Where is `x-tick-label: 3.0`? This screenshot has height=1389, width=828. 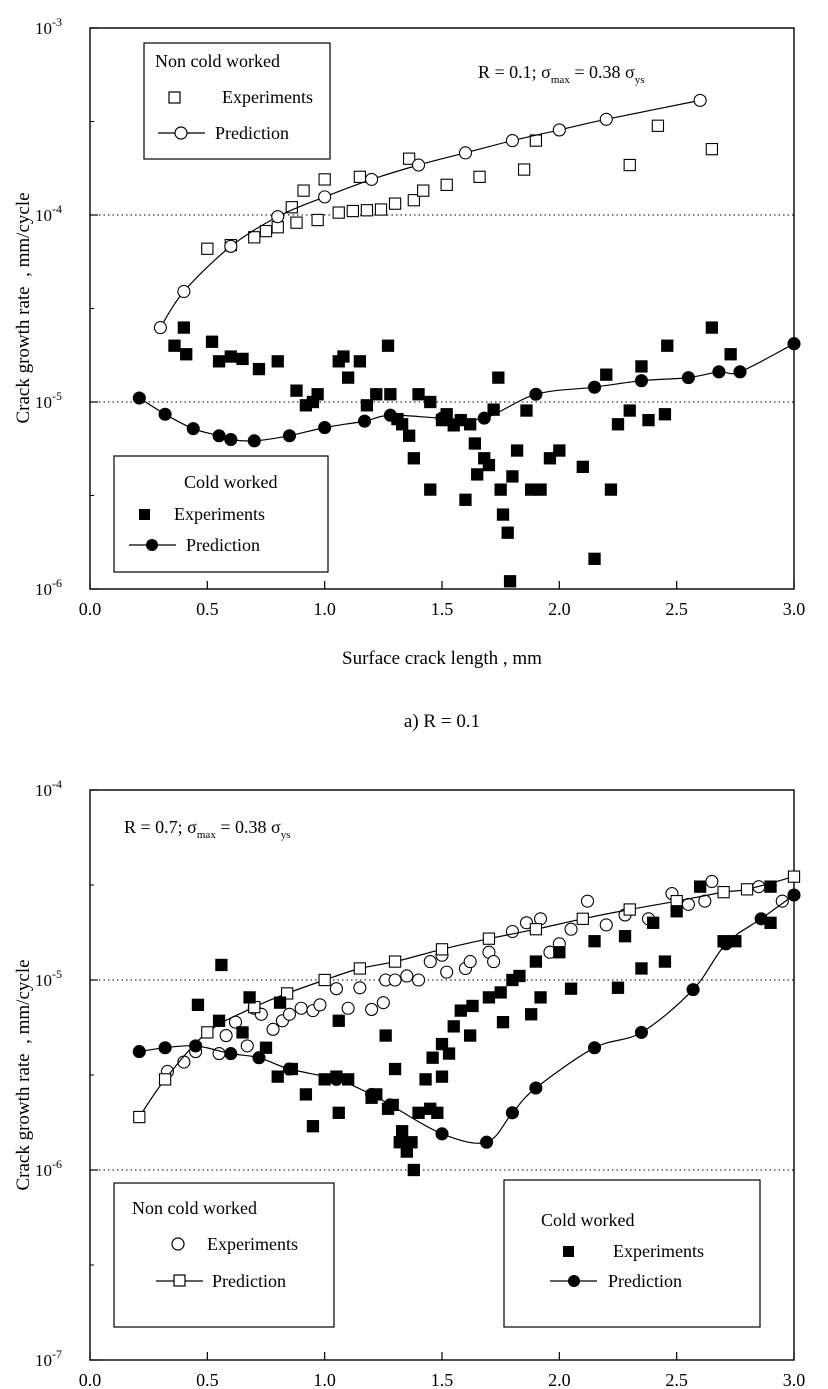 x-tick-label: 3.0 is located at coordinates (794, 1379).